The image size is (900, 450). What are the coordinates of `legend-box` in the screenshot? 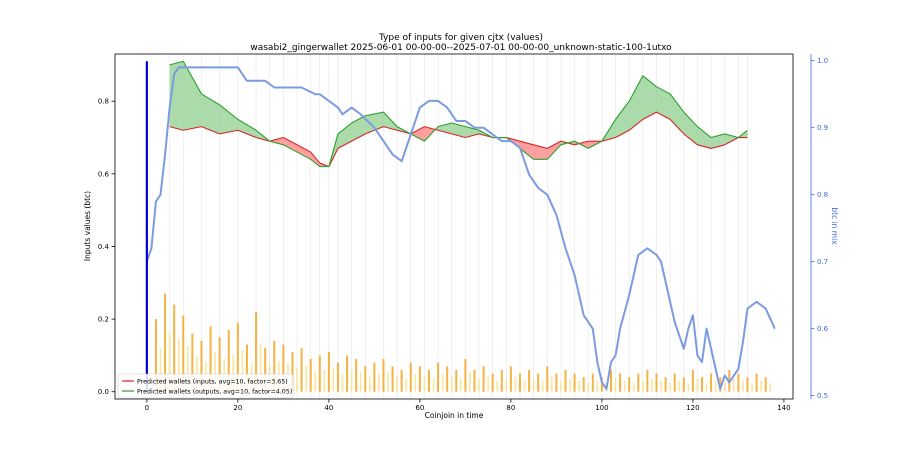 It's located at (205, 386).